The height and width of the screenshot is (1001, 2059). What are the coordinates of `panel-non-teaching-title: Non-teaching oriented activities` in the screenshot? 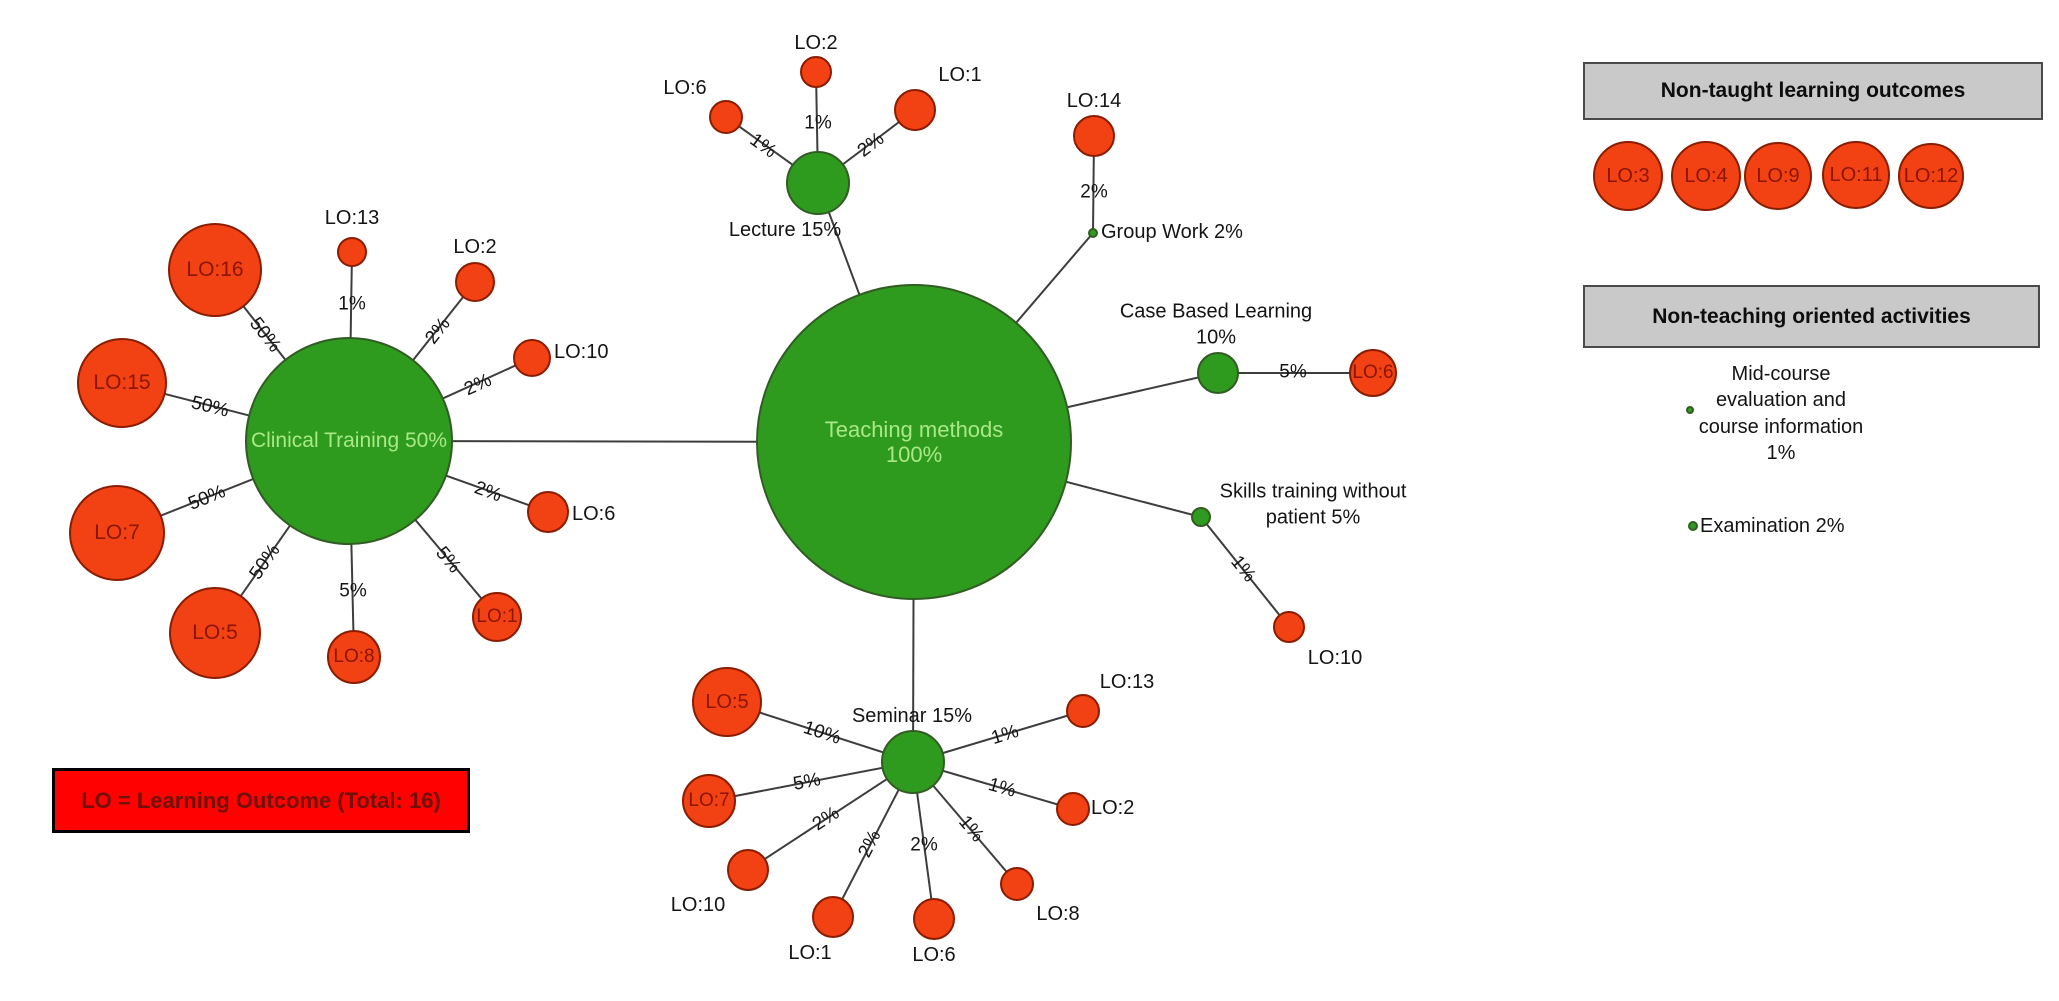 It's located at (1811, 316).